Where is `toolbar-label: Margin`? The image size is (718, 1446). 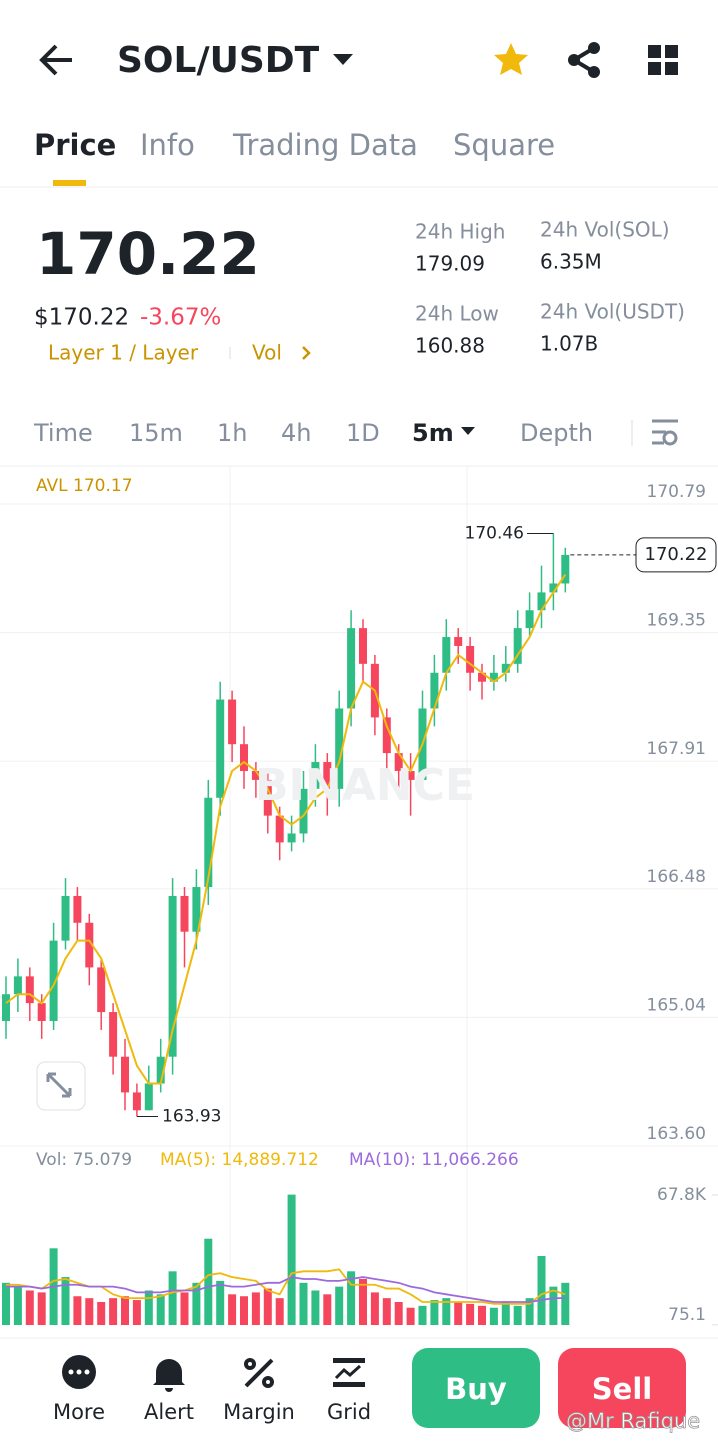
toolbar-label: Margin is located at coordinates (259, 1412).